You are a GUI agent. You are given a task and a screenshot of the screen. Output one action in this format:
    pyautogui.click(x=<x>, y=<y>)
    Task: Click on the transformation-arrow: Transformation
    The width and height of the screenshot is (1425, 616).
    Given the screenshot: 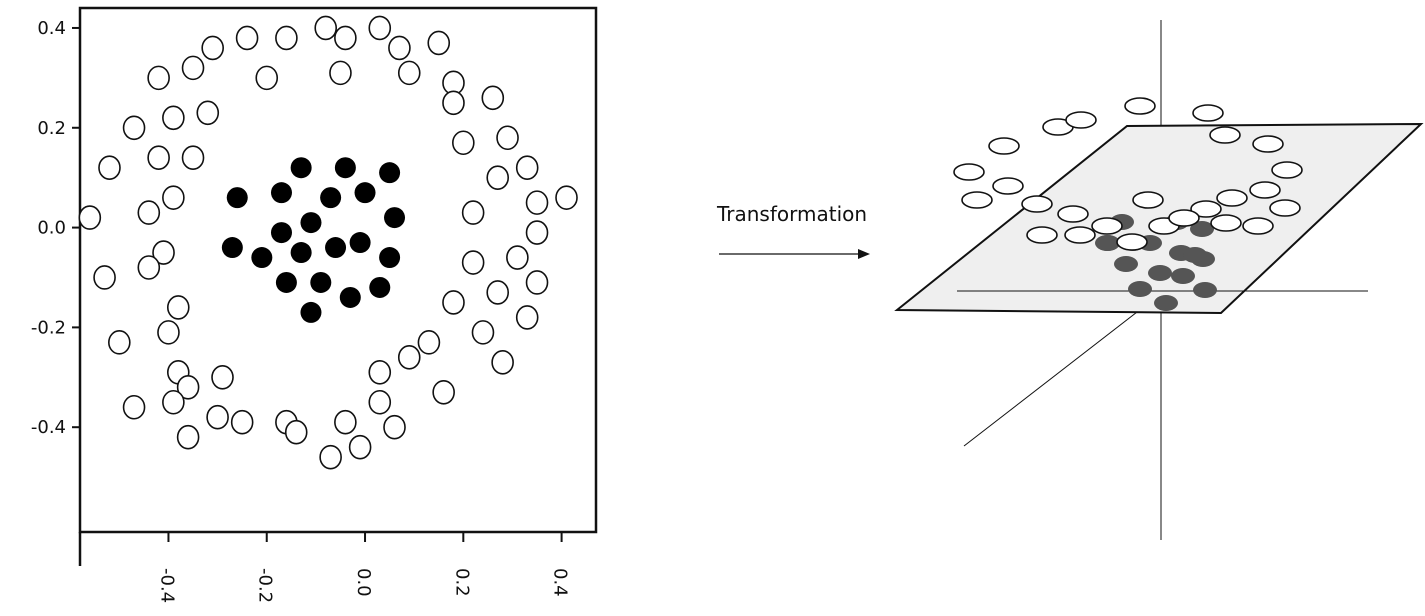 What is the action you would take?
    pyautogui.click(x=793, y=230)
    